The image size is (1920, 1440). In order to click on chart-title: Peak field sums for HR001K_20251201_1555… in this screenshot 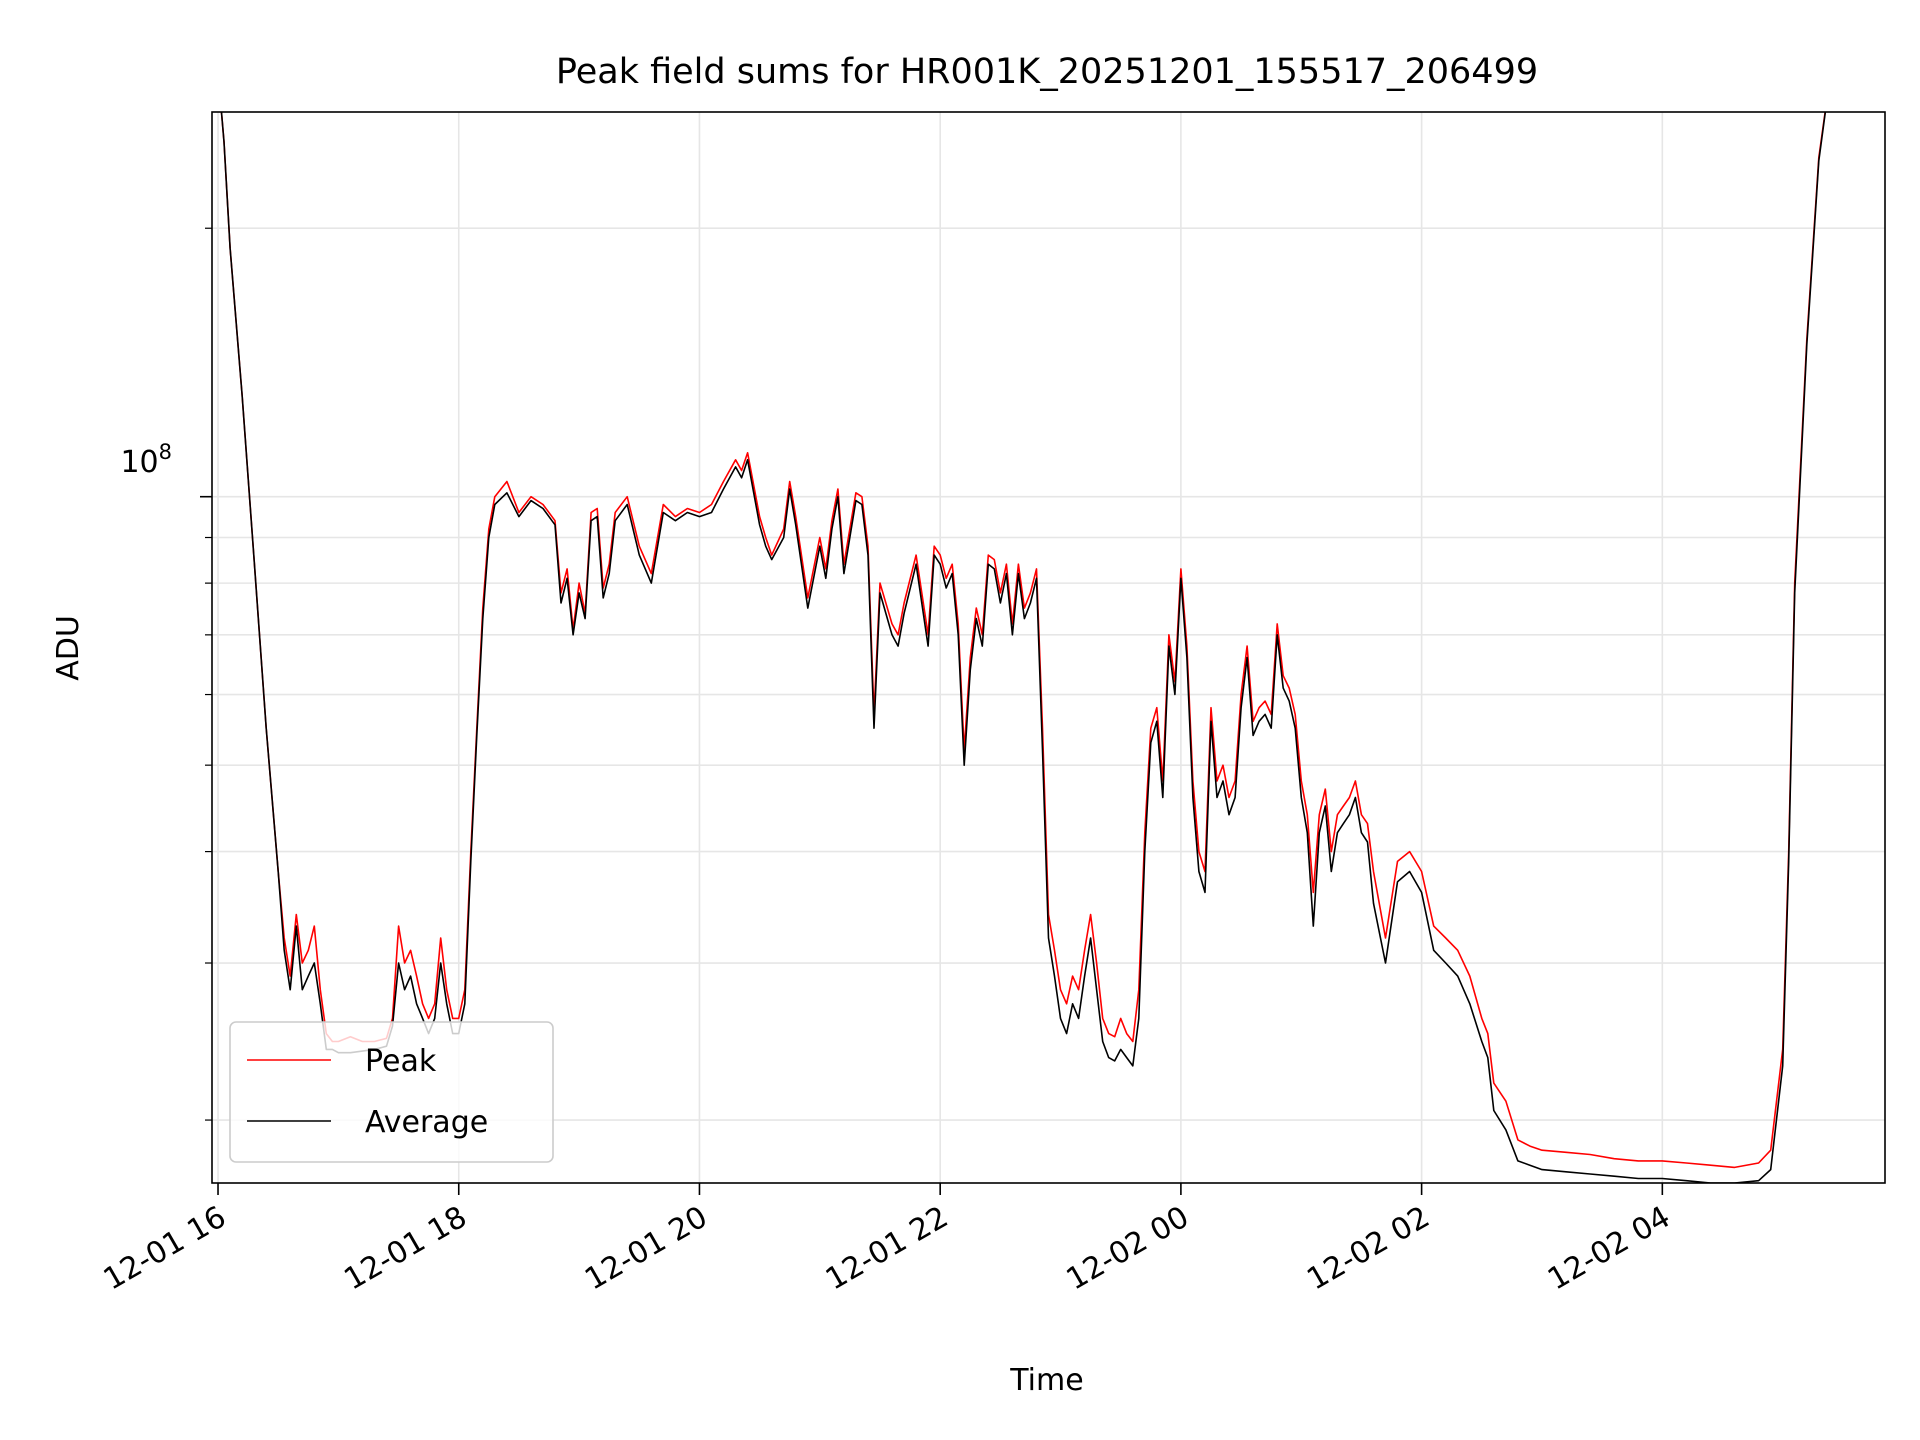, I will do `click(1047, 72)`.